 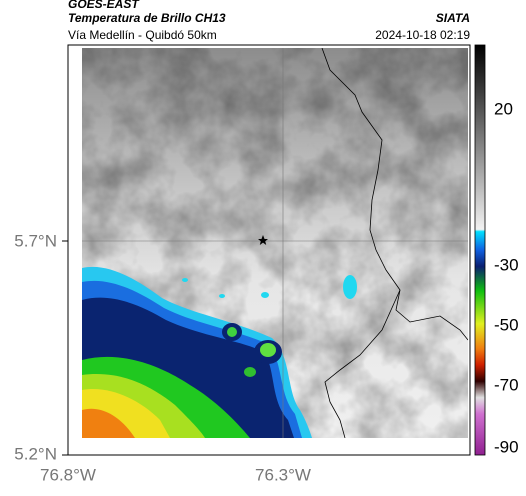 What do you see at coordinates (453, 18) in the screenshot?
I see `agency-label: SIATA` at bounding box center [453, 18].